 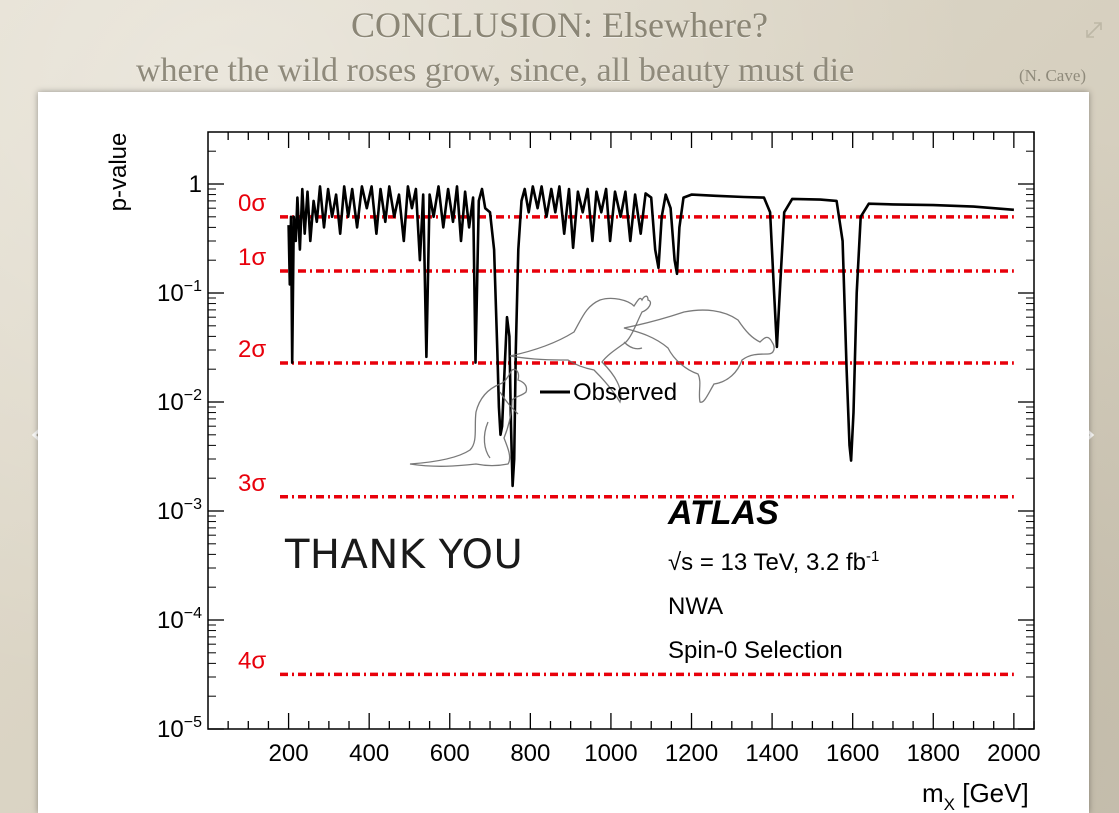 I want to click on x-tick-label: 800, so click(x=530, y=753).